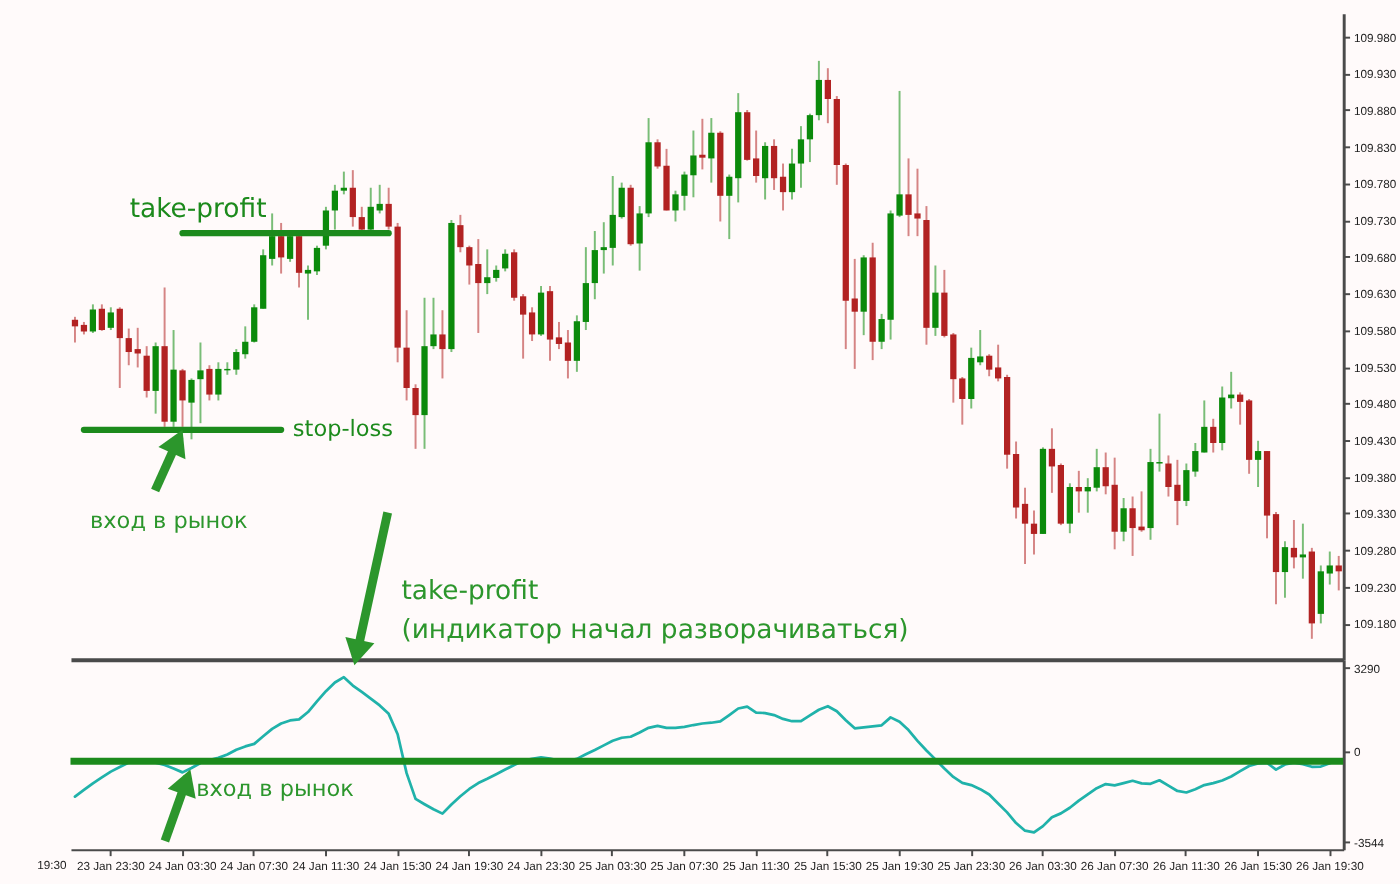  Describe the element at coordinates (343, 428) in the screenshot. I see `series-label: stop-loss` at that location.